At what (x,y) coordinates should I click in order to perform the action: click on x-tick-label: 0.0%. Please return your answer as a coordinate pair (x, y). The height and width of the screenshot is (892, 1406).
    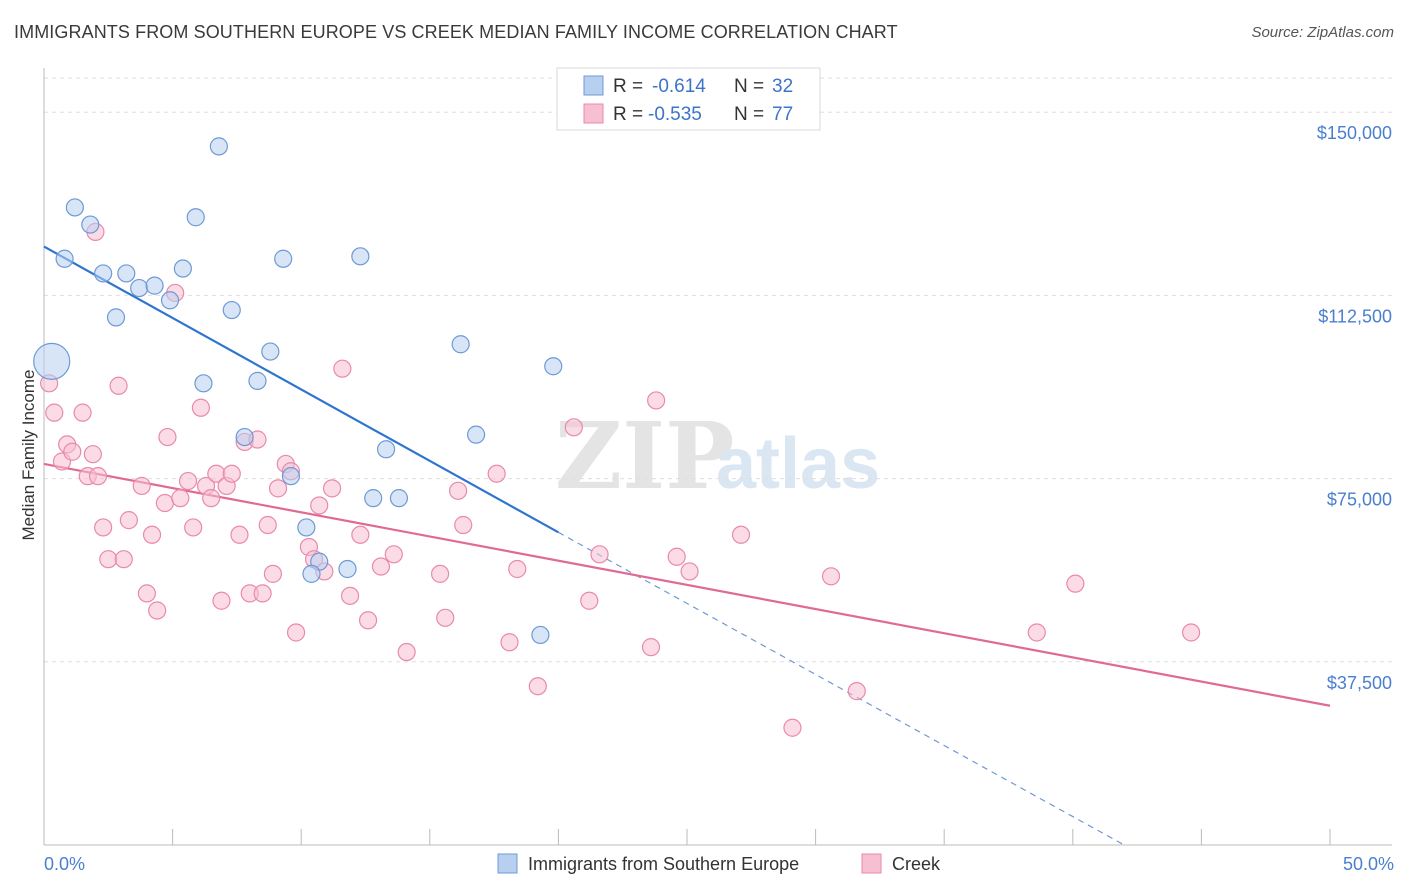
    Looking at the image, I should click on (64, 864).